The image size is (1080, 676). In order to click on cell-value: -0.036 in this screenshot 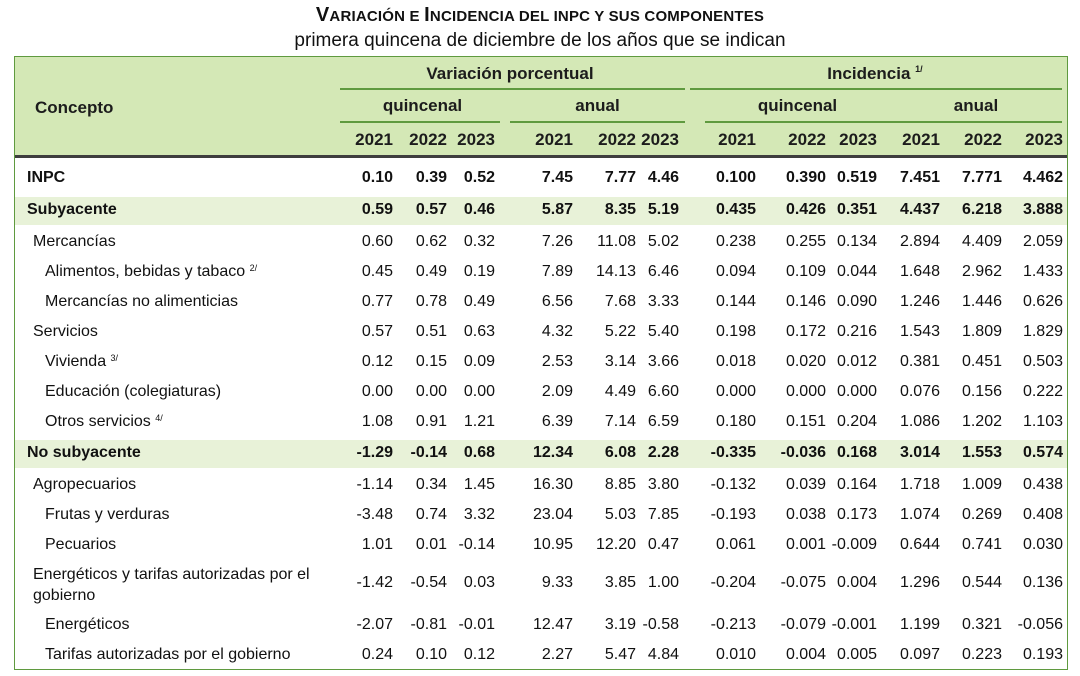, I will do `click(803, 452)`.